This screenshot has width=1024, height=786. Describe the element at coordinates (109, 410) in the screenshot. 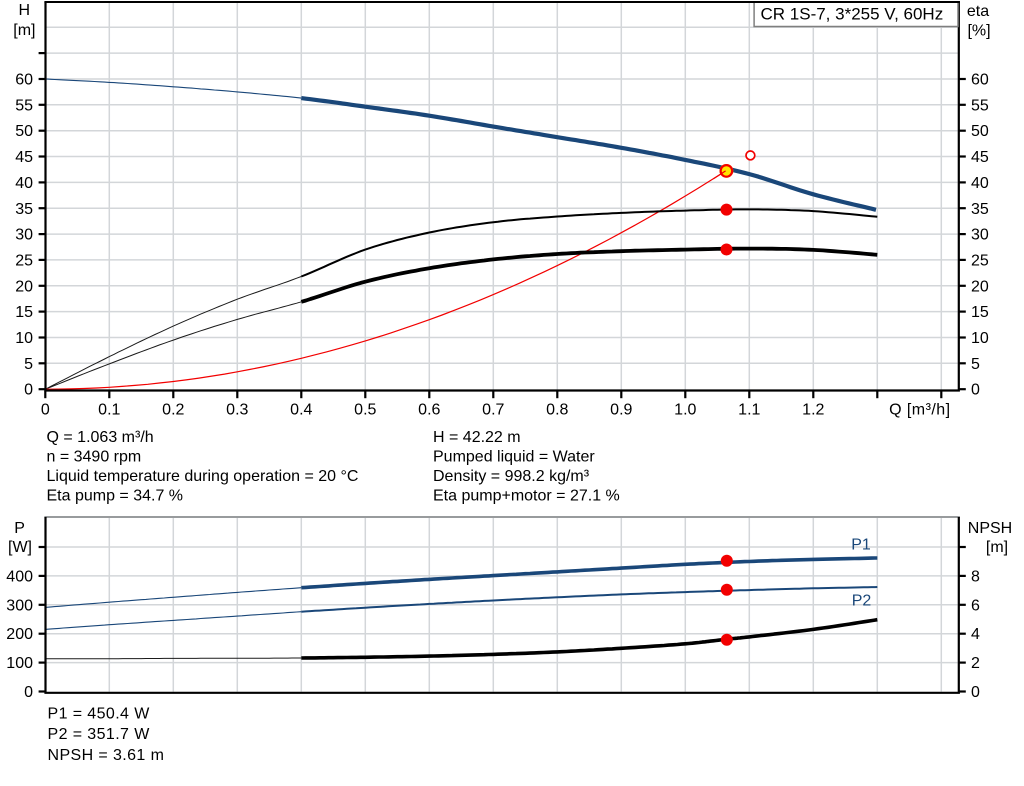

I see `svg-text: 0.1` at that location.